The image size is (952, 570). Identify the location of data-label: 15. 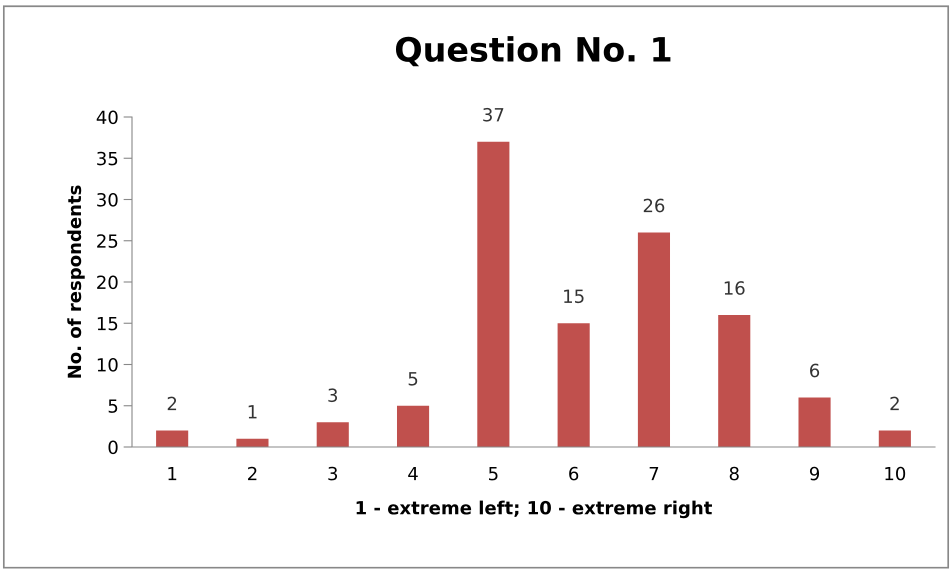
(574, 297).